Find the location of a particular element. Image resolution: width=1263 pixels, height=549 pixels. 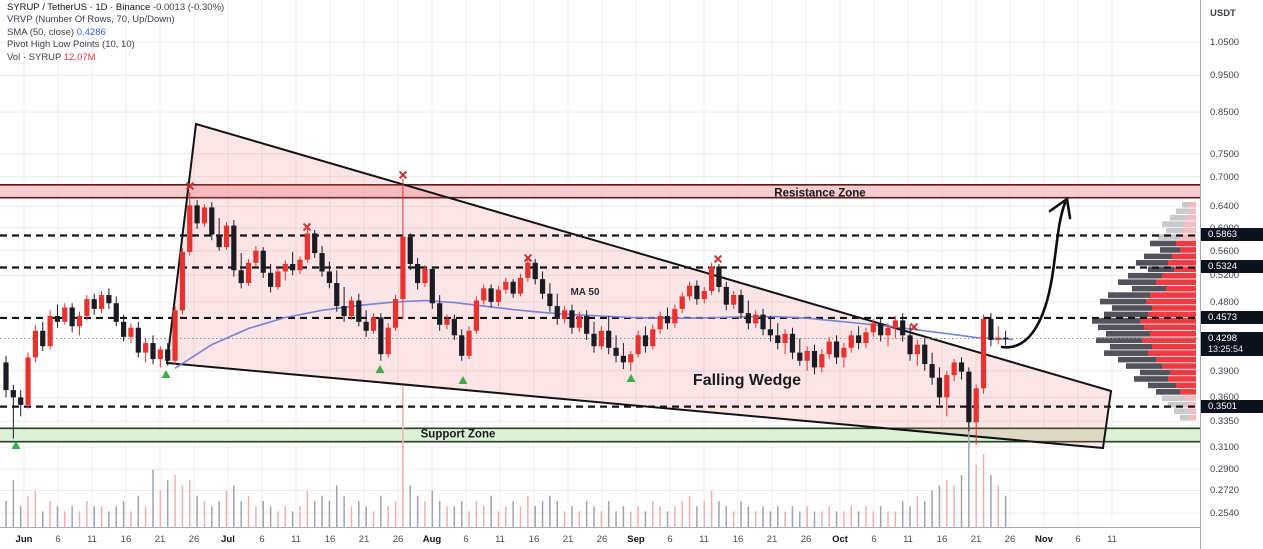

price-tick-label: 0.7000 is located at coordinates (1225, 177).